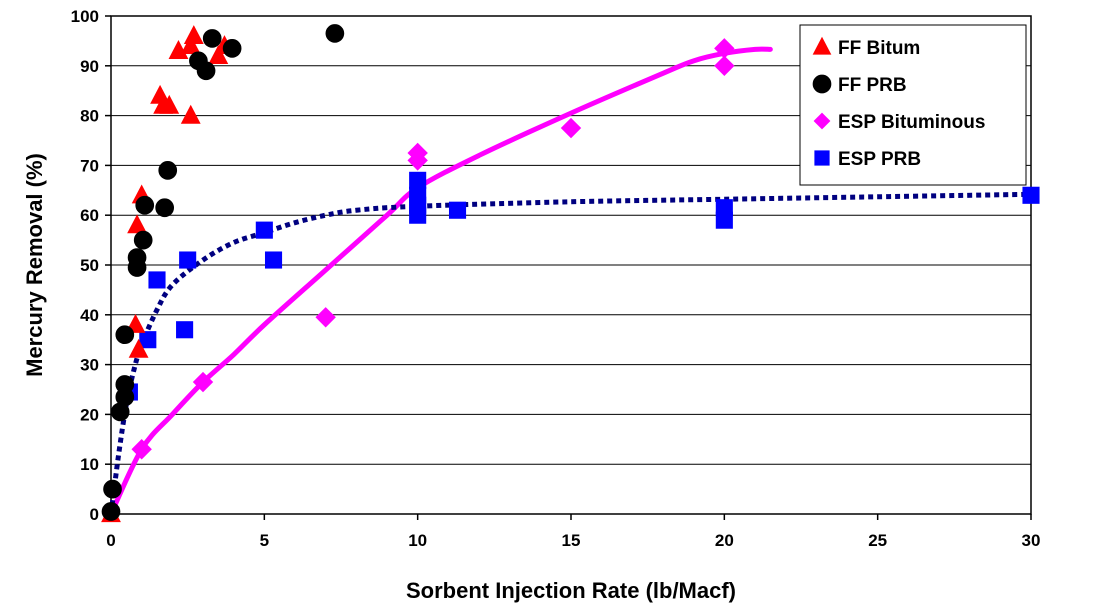 This screenshot has width=1096, height=608. What do you see at coordinates (89, 215) in the screenshot?
I see `y-tick-label: 60` at bounding box center [89, 215].